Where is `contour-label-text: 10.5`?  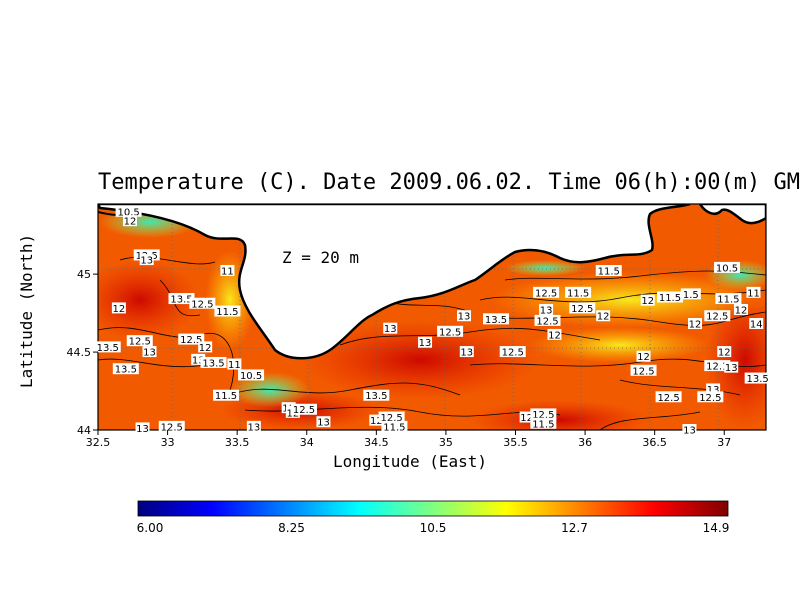 contour-label-text: 10.5 is located at coordinates (128, 212).